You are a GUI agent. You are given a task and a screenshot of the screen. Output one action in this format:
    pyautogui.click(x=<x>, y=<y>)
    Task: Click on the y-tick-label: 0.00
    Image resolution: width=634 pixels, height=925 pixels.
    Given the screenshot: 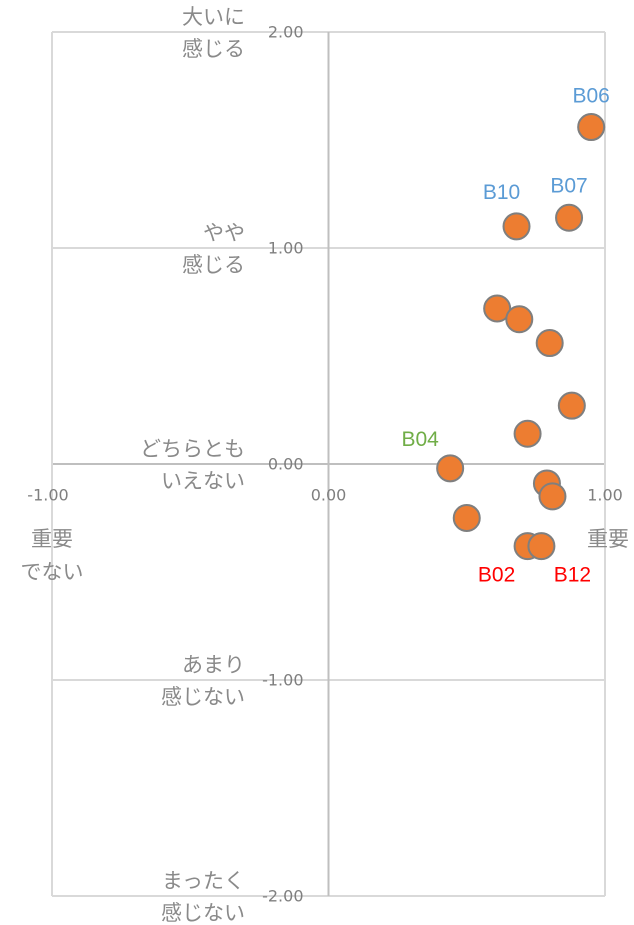 What is the action you would take?
    pyautogui.click(x=286, y=464)
    